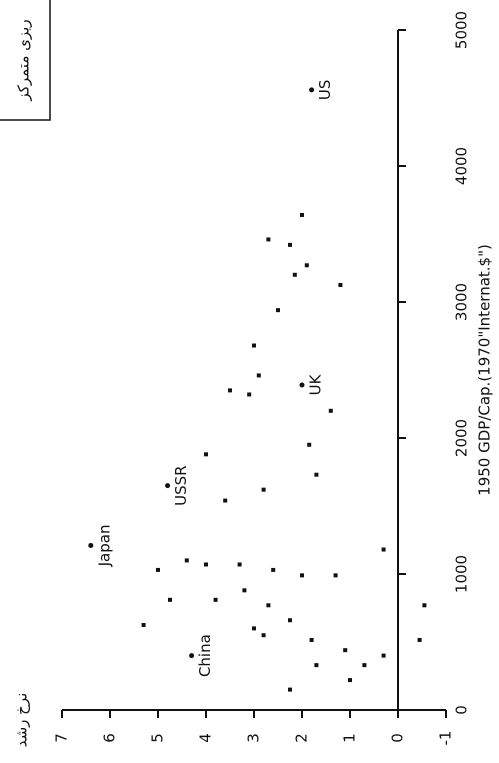  What do you see at coordinates (181, 485) in the screenshot?
I see `annotation: USSR` at bounding box center [181, 485].